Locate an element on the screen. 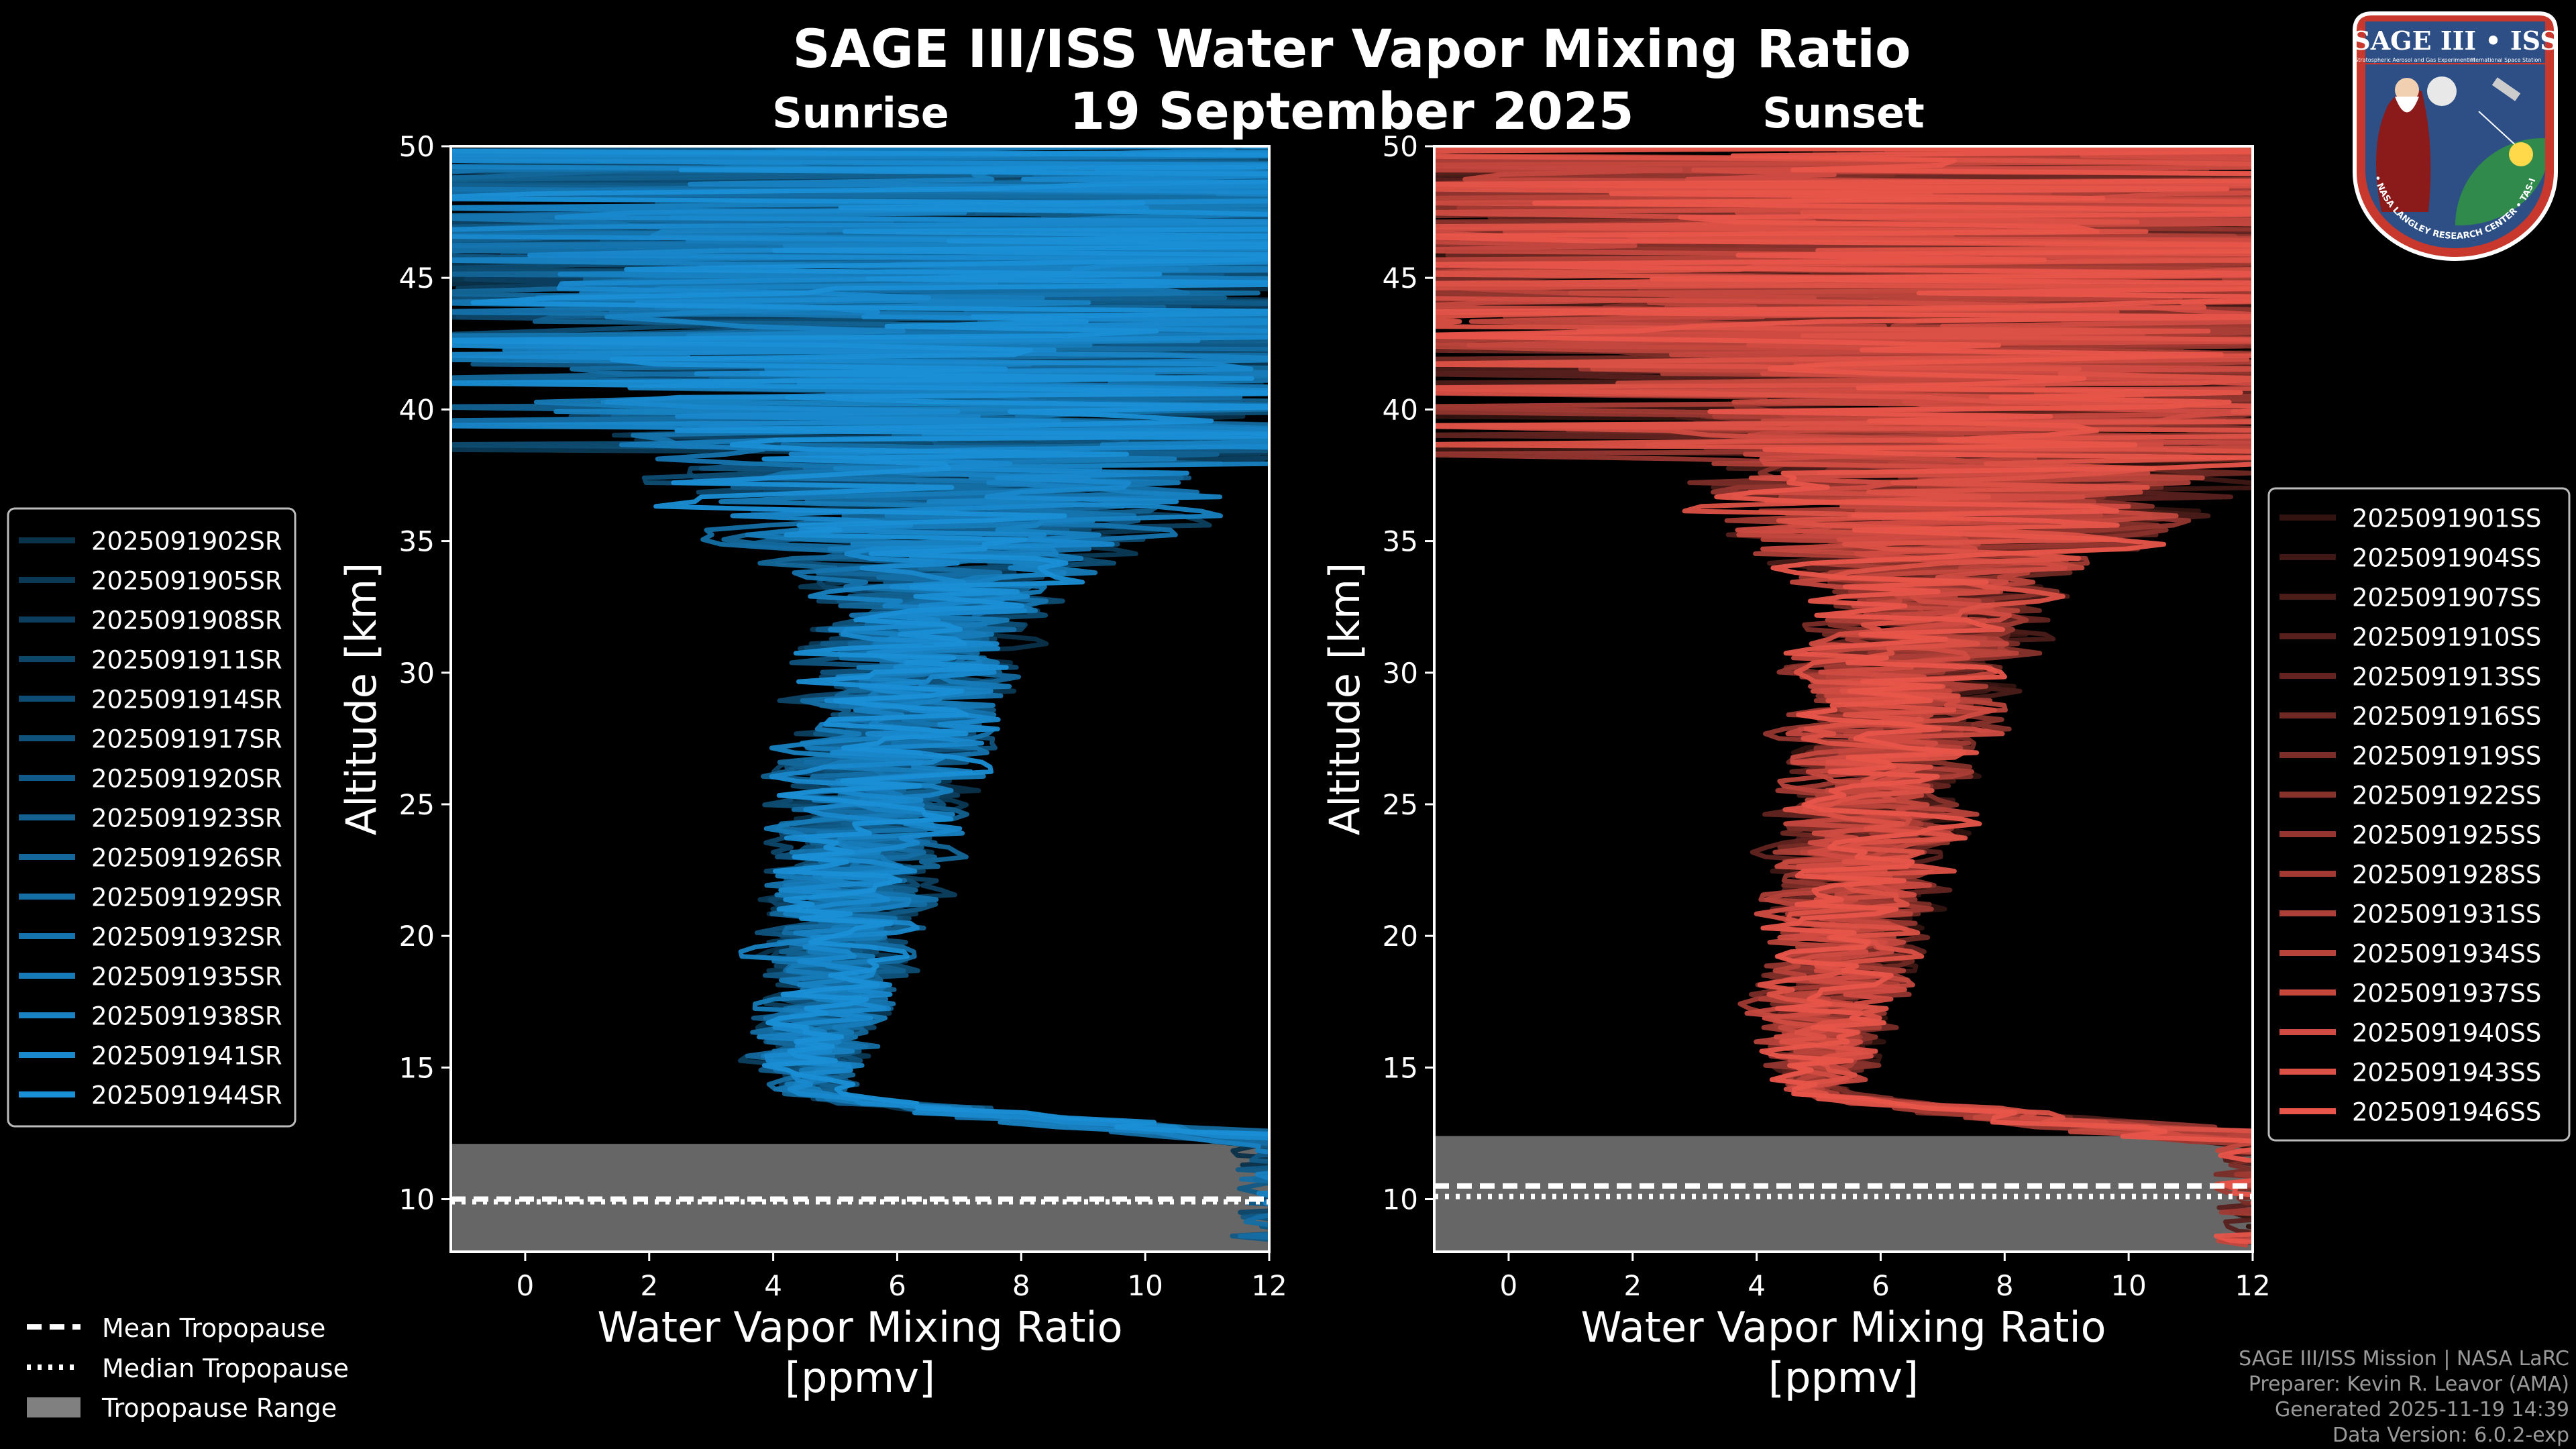  sunset-x-ticks: 0 2 4 6 8 10 12 is located at coordinates (1885, 1277).